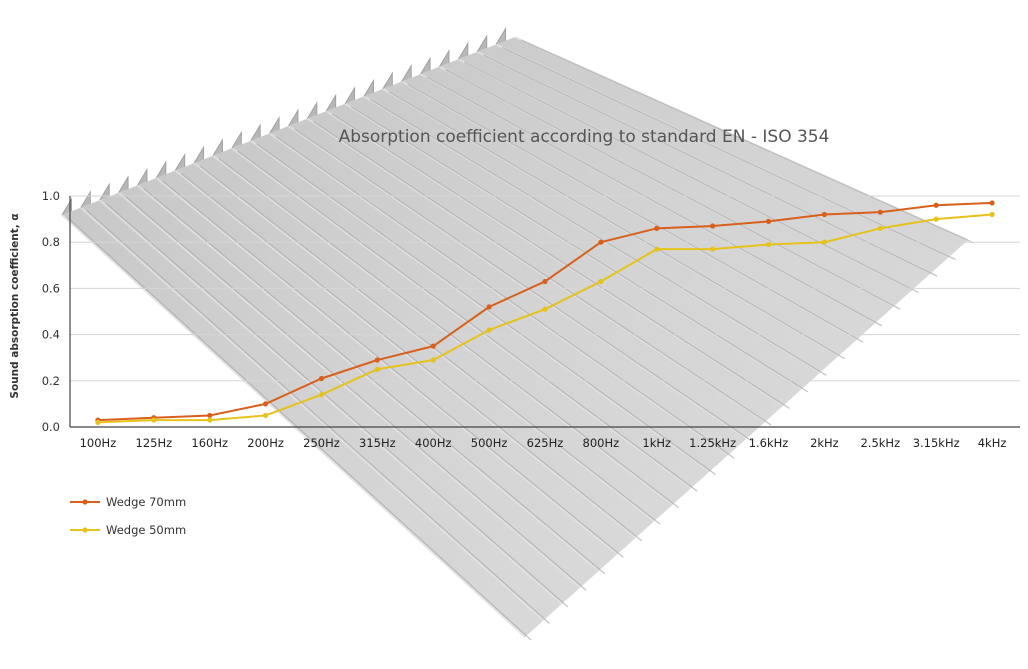 This screenshot has width=1028, height=669. Describe the element at coordinates (265, 443) in the screenshot. I see `x-tick-label: 200Hz` at that location.